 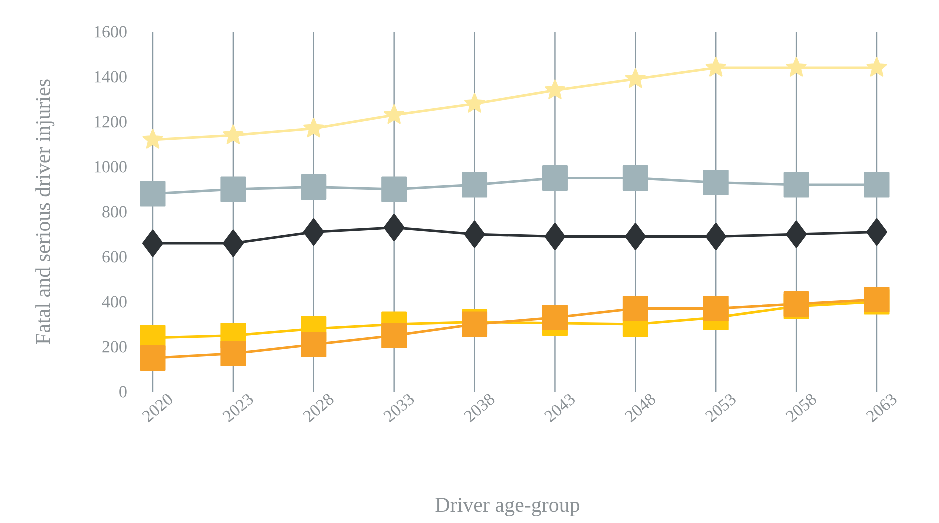 What do you see at coordinates (479, 408) in the screenshot?
I see `x-tick-label: 2038` at bounding box center [479, 408].